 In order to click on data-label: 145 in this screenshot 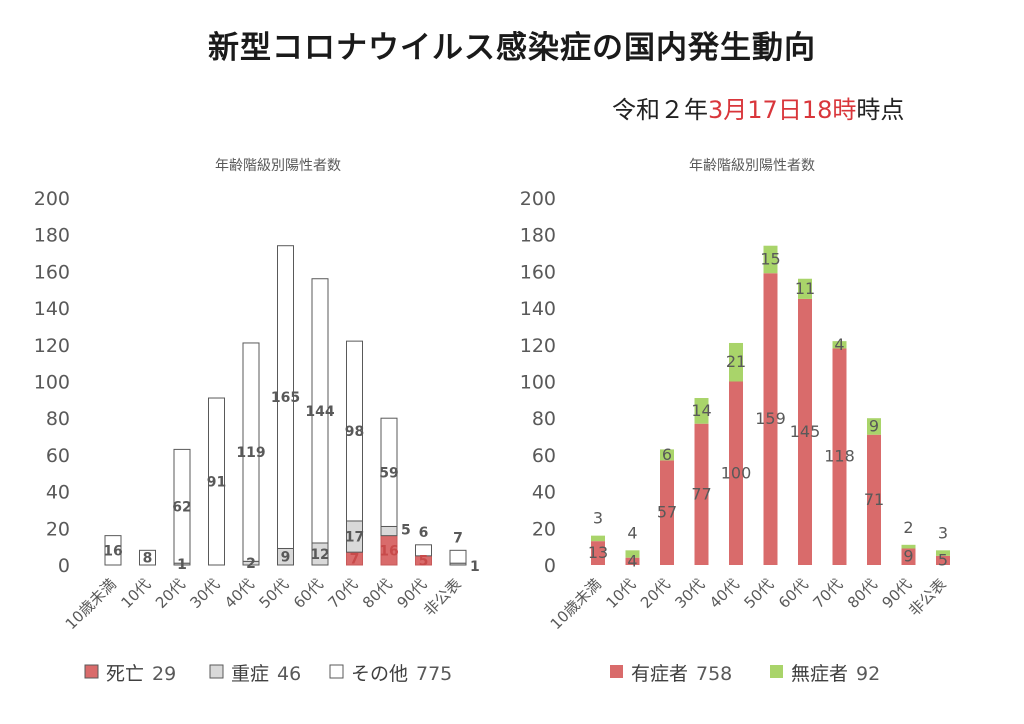, I will do `click(805, 431)`.